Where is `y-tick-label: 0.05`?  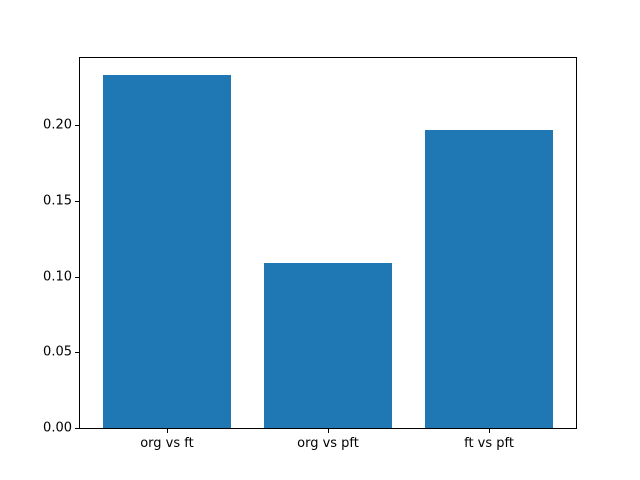
y-tick-label: 0.05 is located at coordinates (57, 352).